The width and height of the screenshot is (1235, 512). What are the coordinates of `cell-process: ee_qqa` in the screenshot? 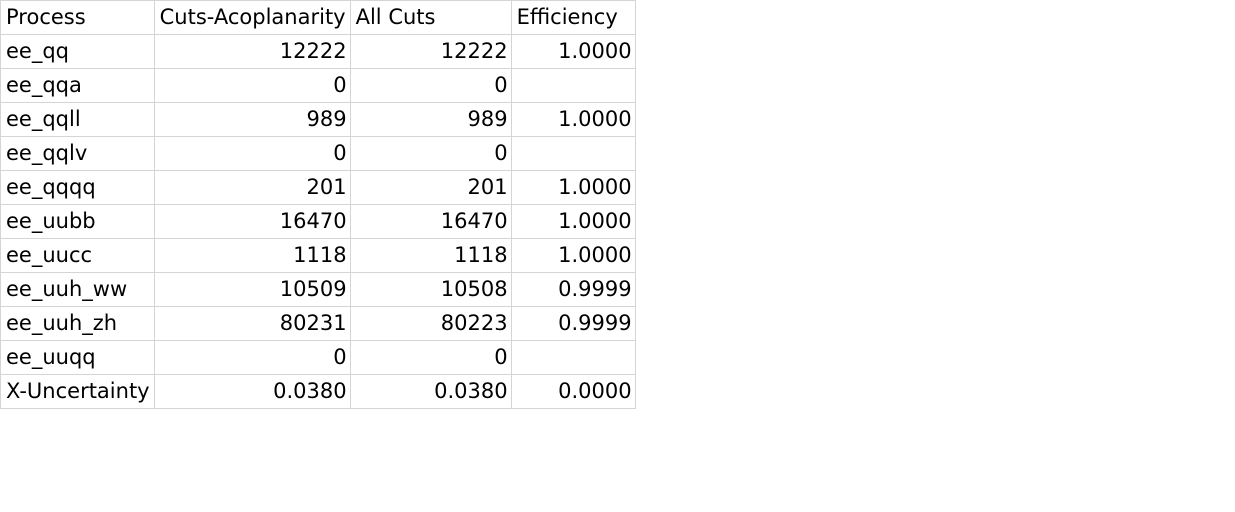 It's located at (77, 85).